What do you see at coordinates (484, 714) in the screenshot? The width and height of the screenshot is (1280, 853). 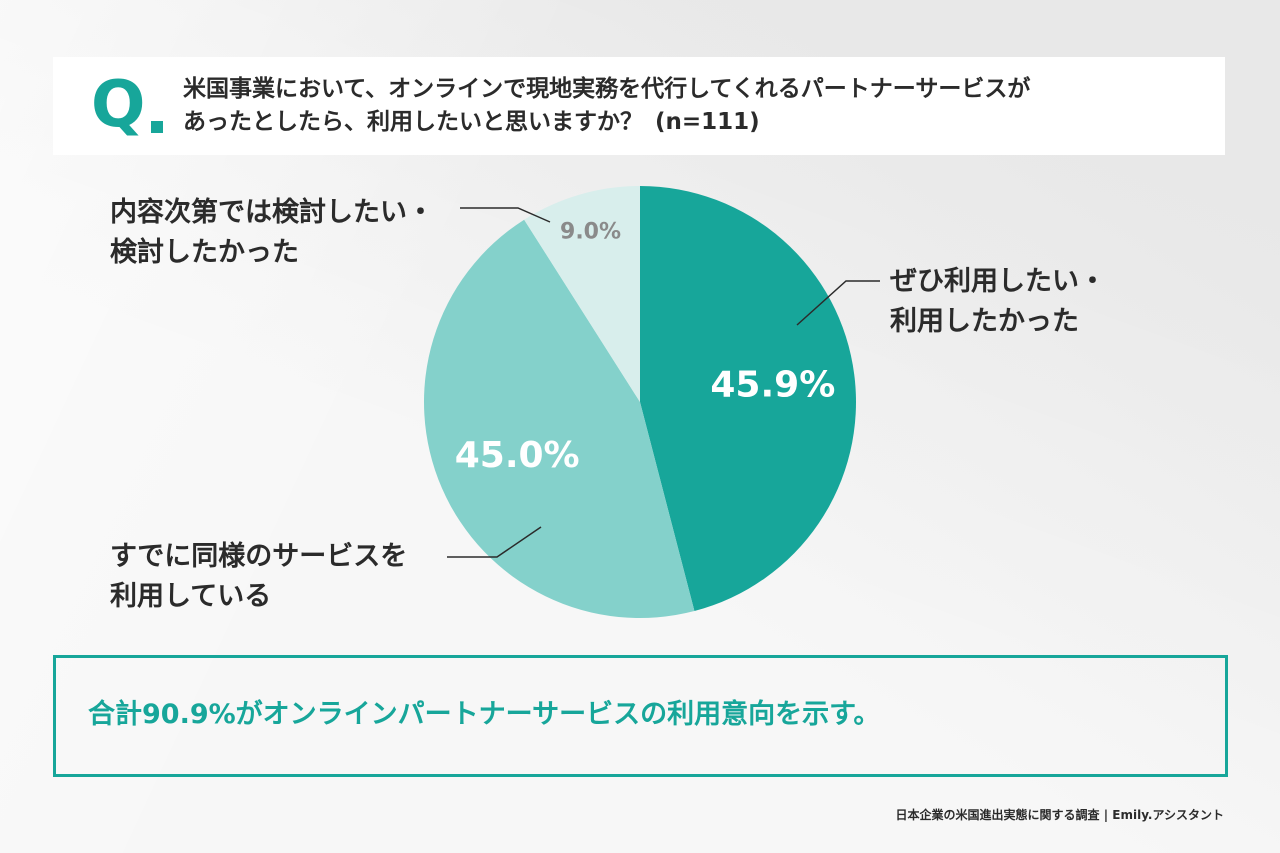 I see `summary-text: 合計90.9%がオンラインパートナーサービスの利用意向を示す。` at bounding box center [484, 714].